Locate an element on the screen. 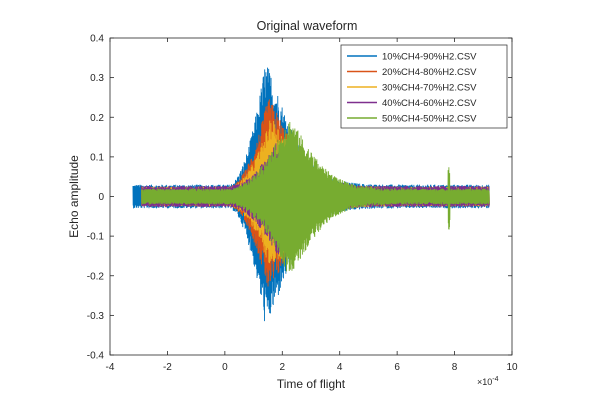 This screenshot has height=405, width=600. y-tick-label: 0 is located at coordinates (101, 197).